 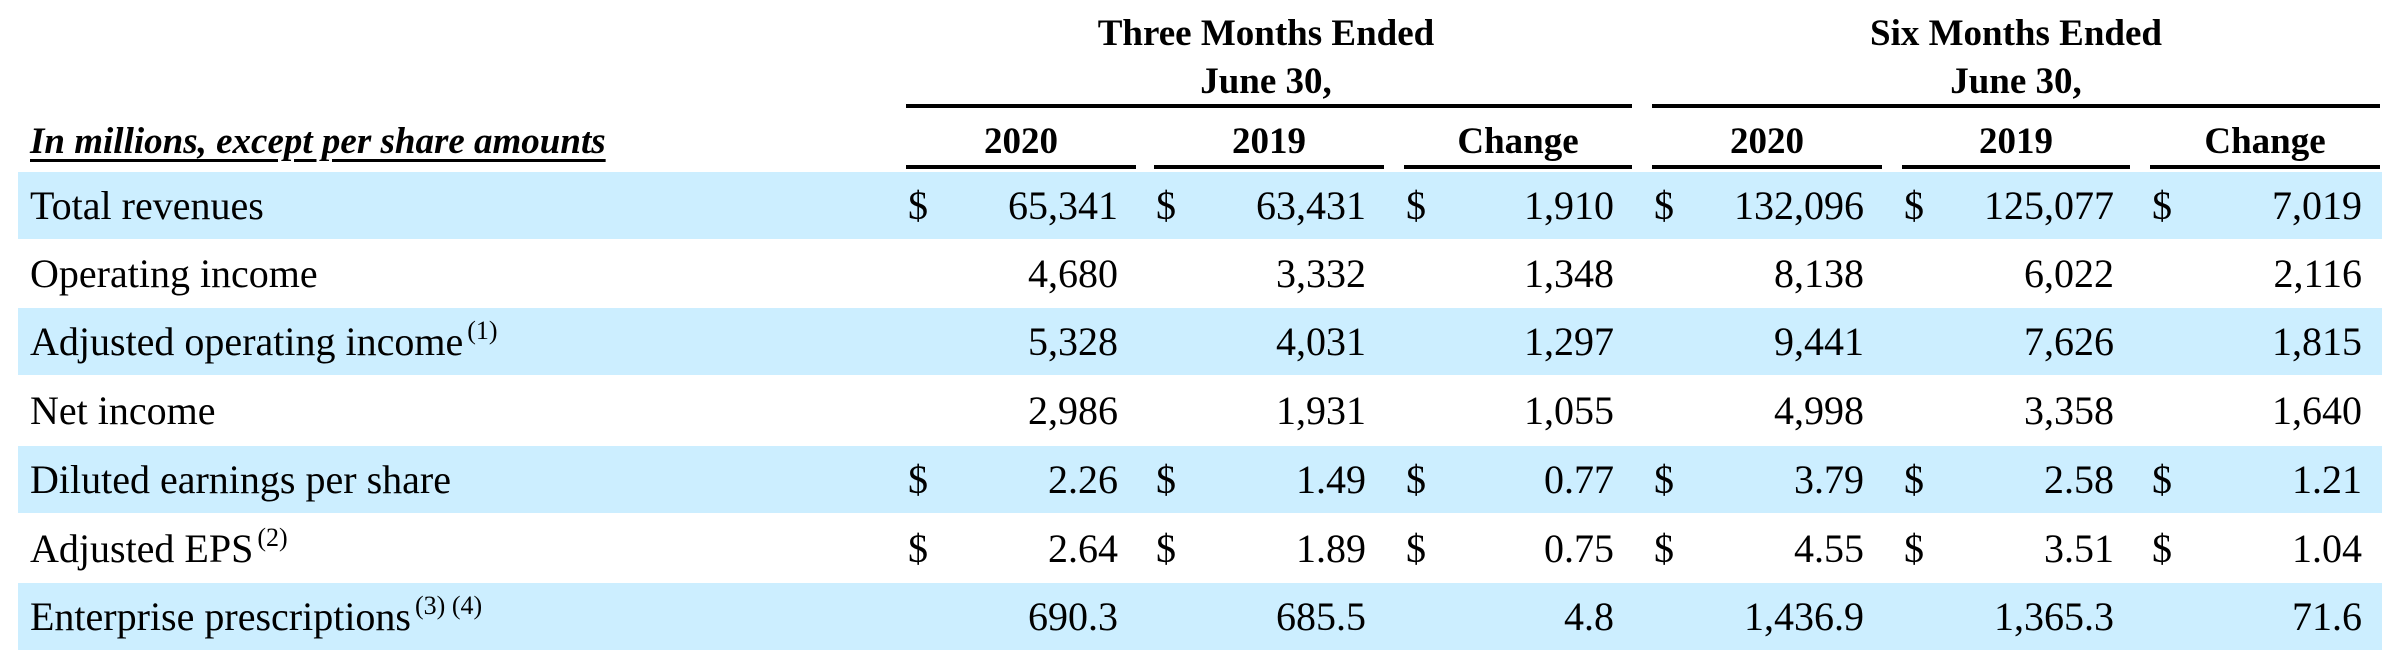 What do you see at coordinates (318, 141) in the screenshot?
I see `unit-label: In millions, except per share amounts` at bounding box center [318, 141].